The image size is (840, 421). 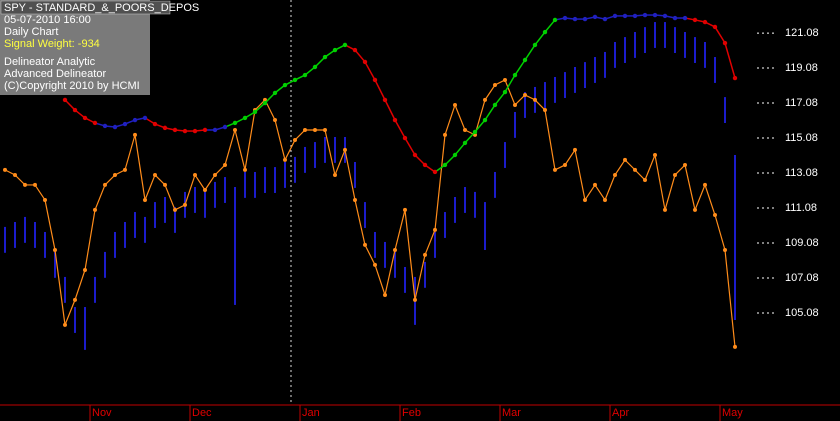 What do you see at coordinates (85, 7) in the screenshot?
I see `title-box` at bounding box center [85, 7].